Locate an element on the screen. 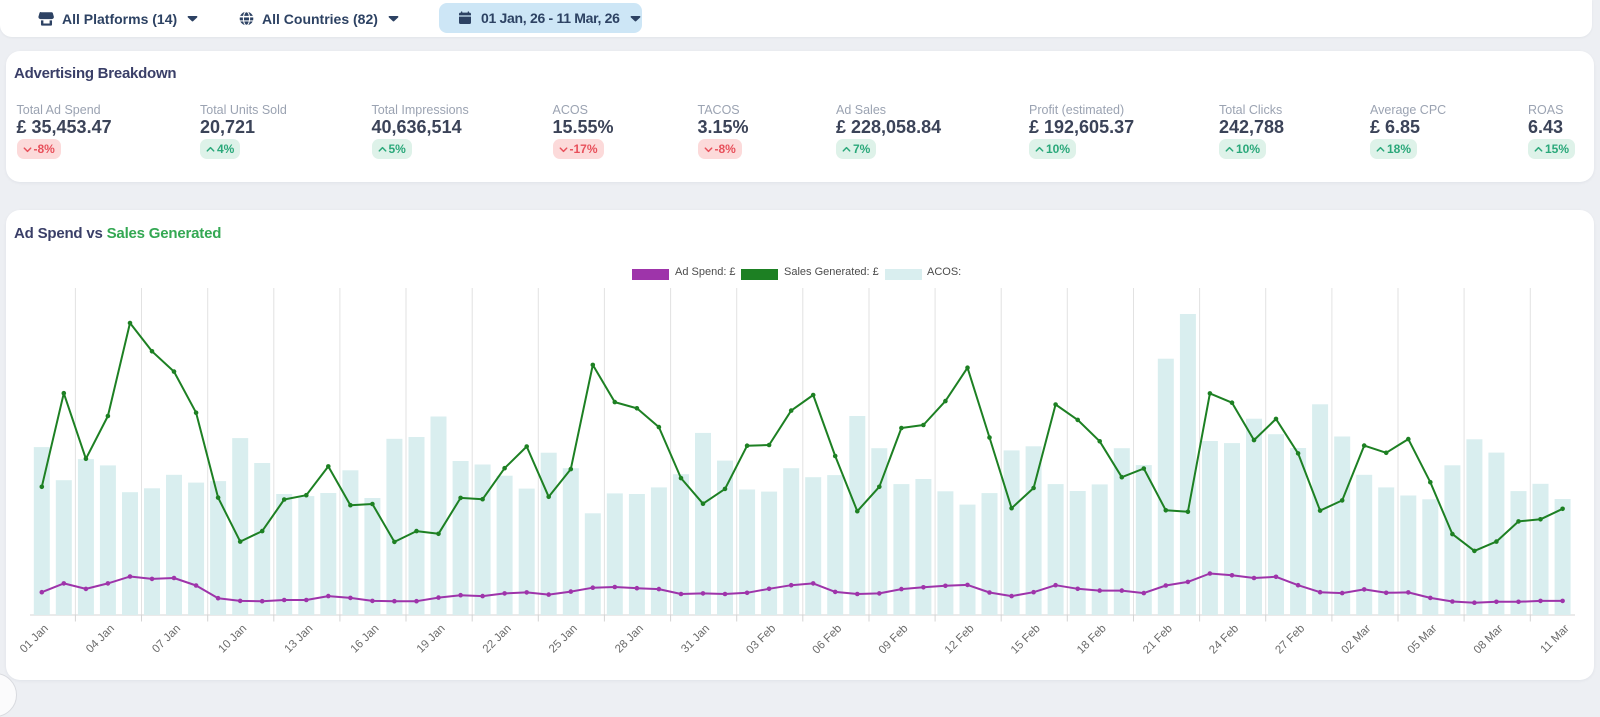 This screenshot has height=717, width=1600. svg-text: 28 Jan is located at coordinates (629, 639).